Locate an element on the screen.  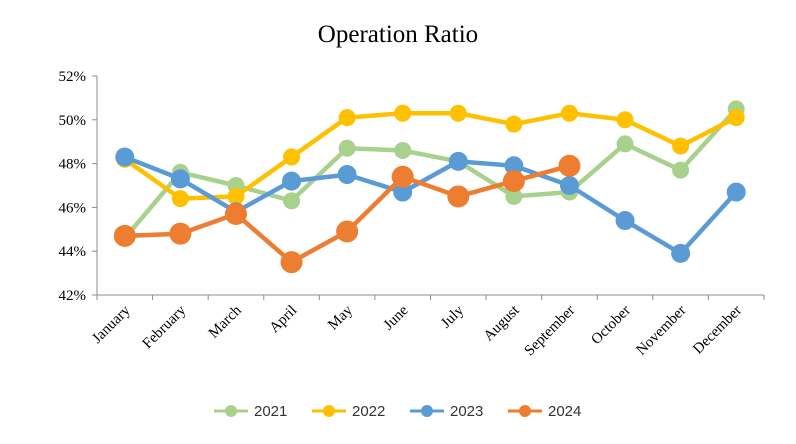
y-tick-label: 42% is located at coordinates (73, 296).